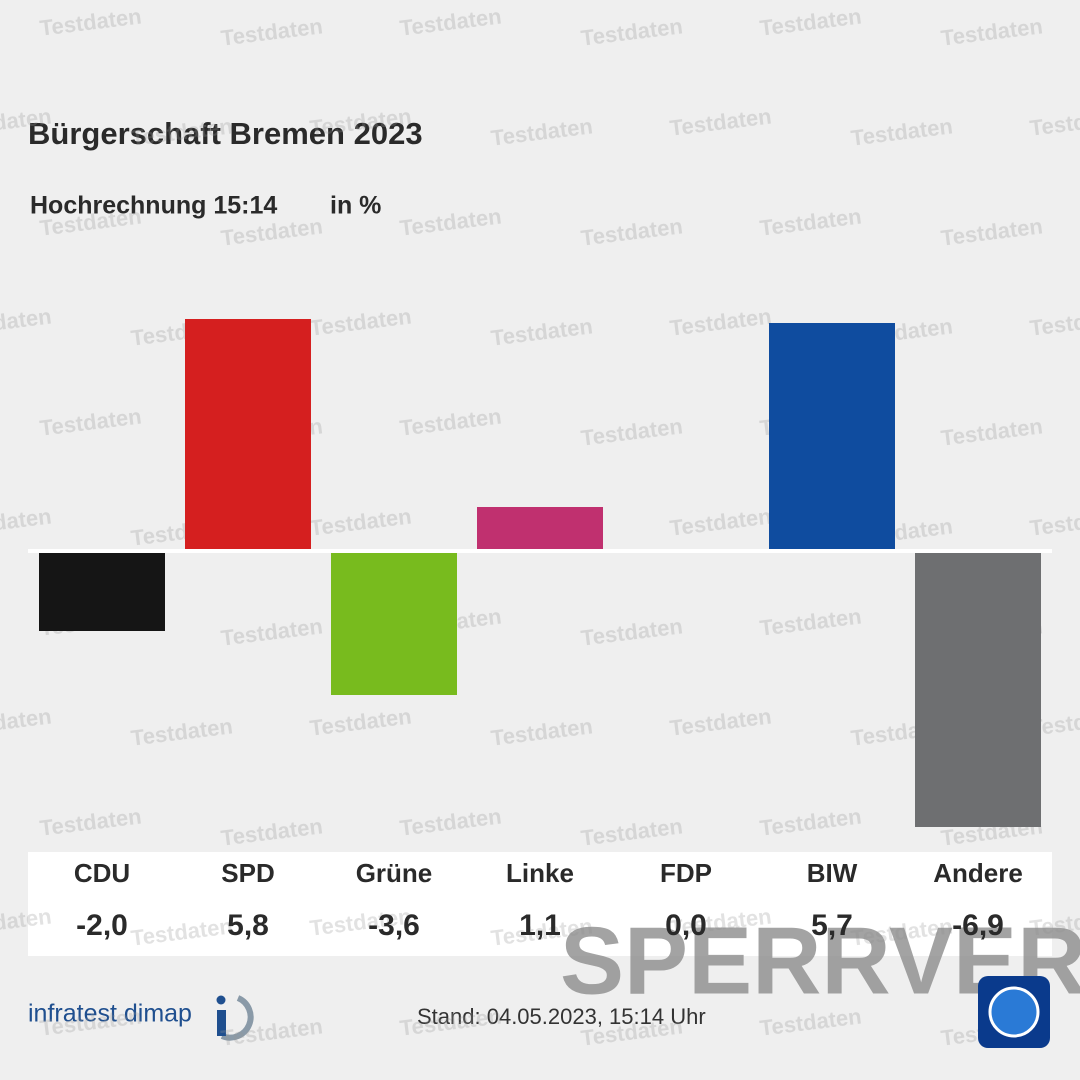 Image resolution: width=1080 pixels, height=1080 pixels. What do you see at coordinates (110, 1014) in the screenshot?
I see `source-logo: infratest dimap` at bounding box center [110, 1014].